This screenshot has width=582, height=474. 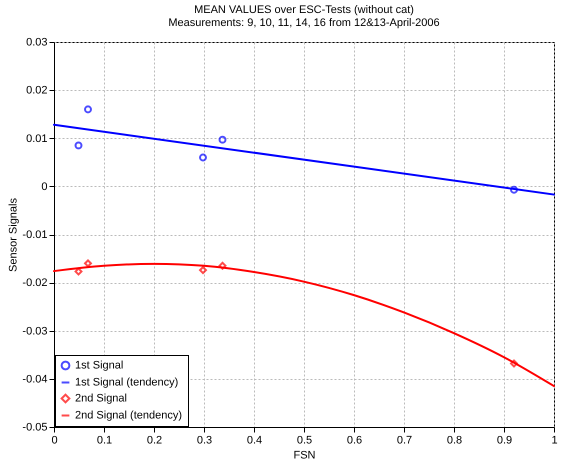 What do you see at coordinates (254, 440) in the screenshot?
I see `x-tick-label: 0.4` at bounding box center [254, 440].